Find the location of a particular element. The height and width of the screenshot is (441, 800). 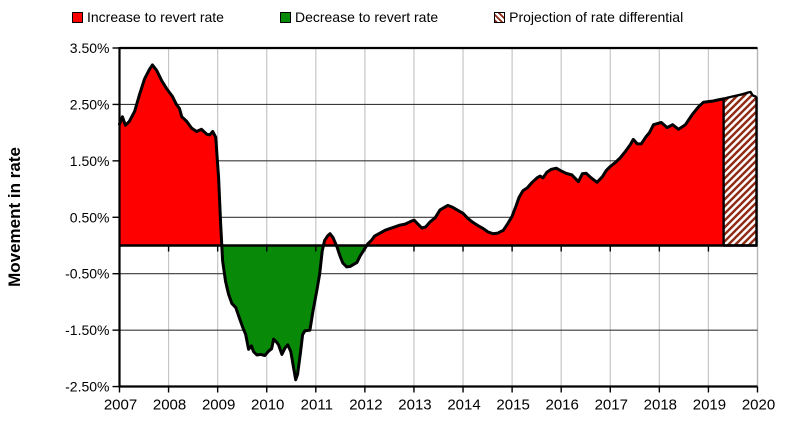

x-tick-label: 2018 is located at coordinates (660, 405).